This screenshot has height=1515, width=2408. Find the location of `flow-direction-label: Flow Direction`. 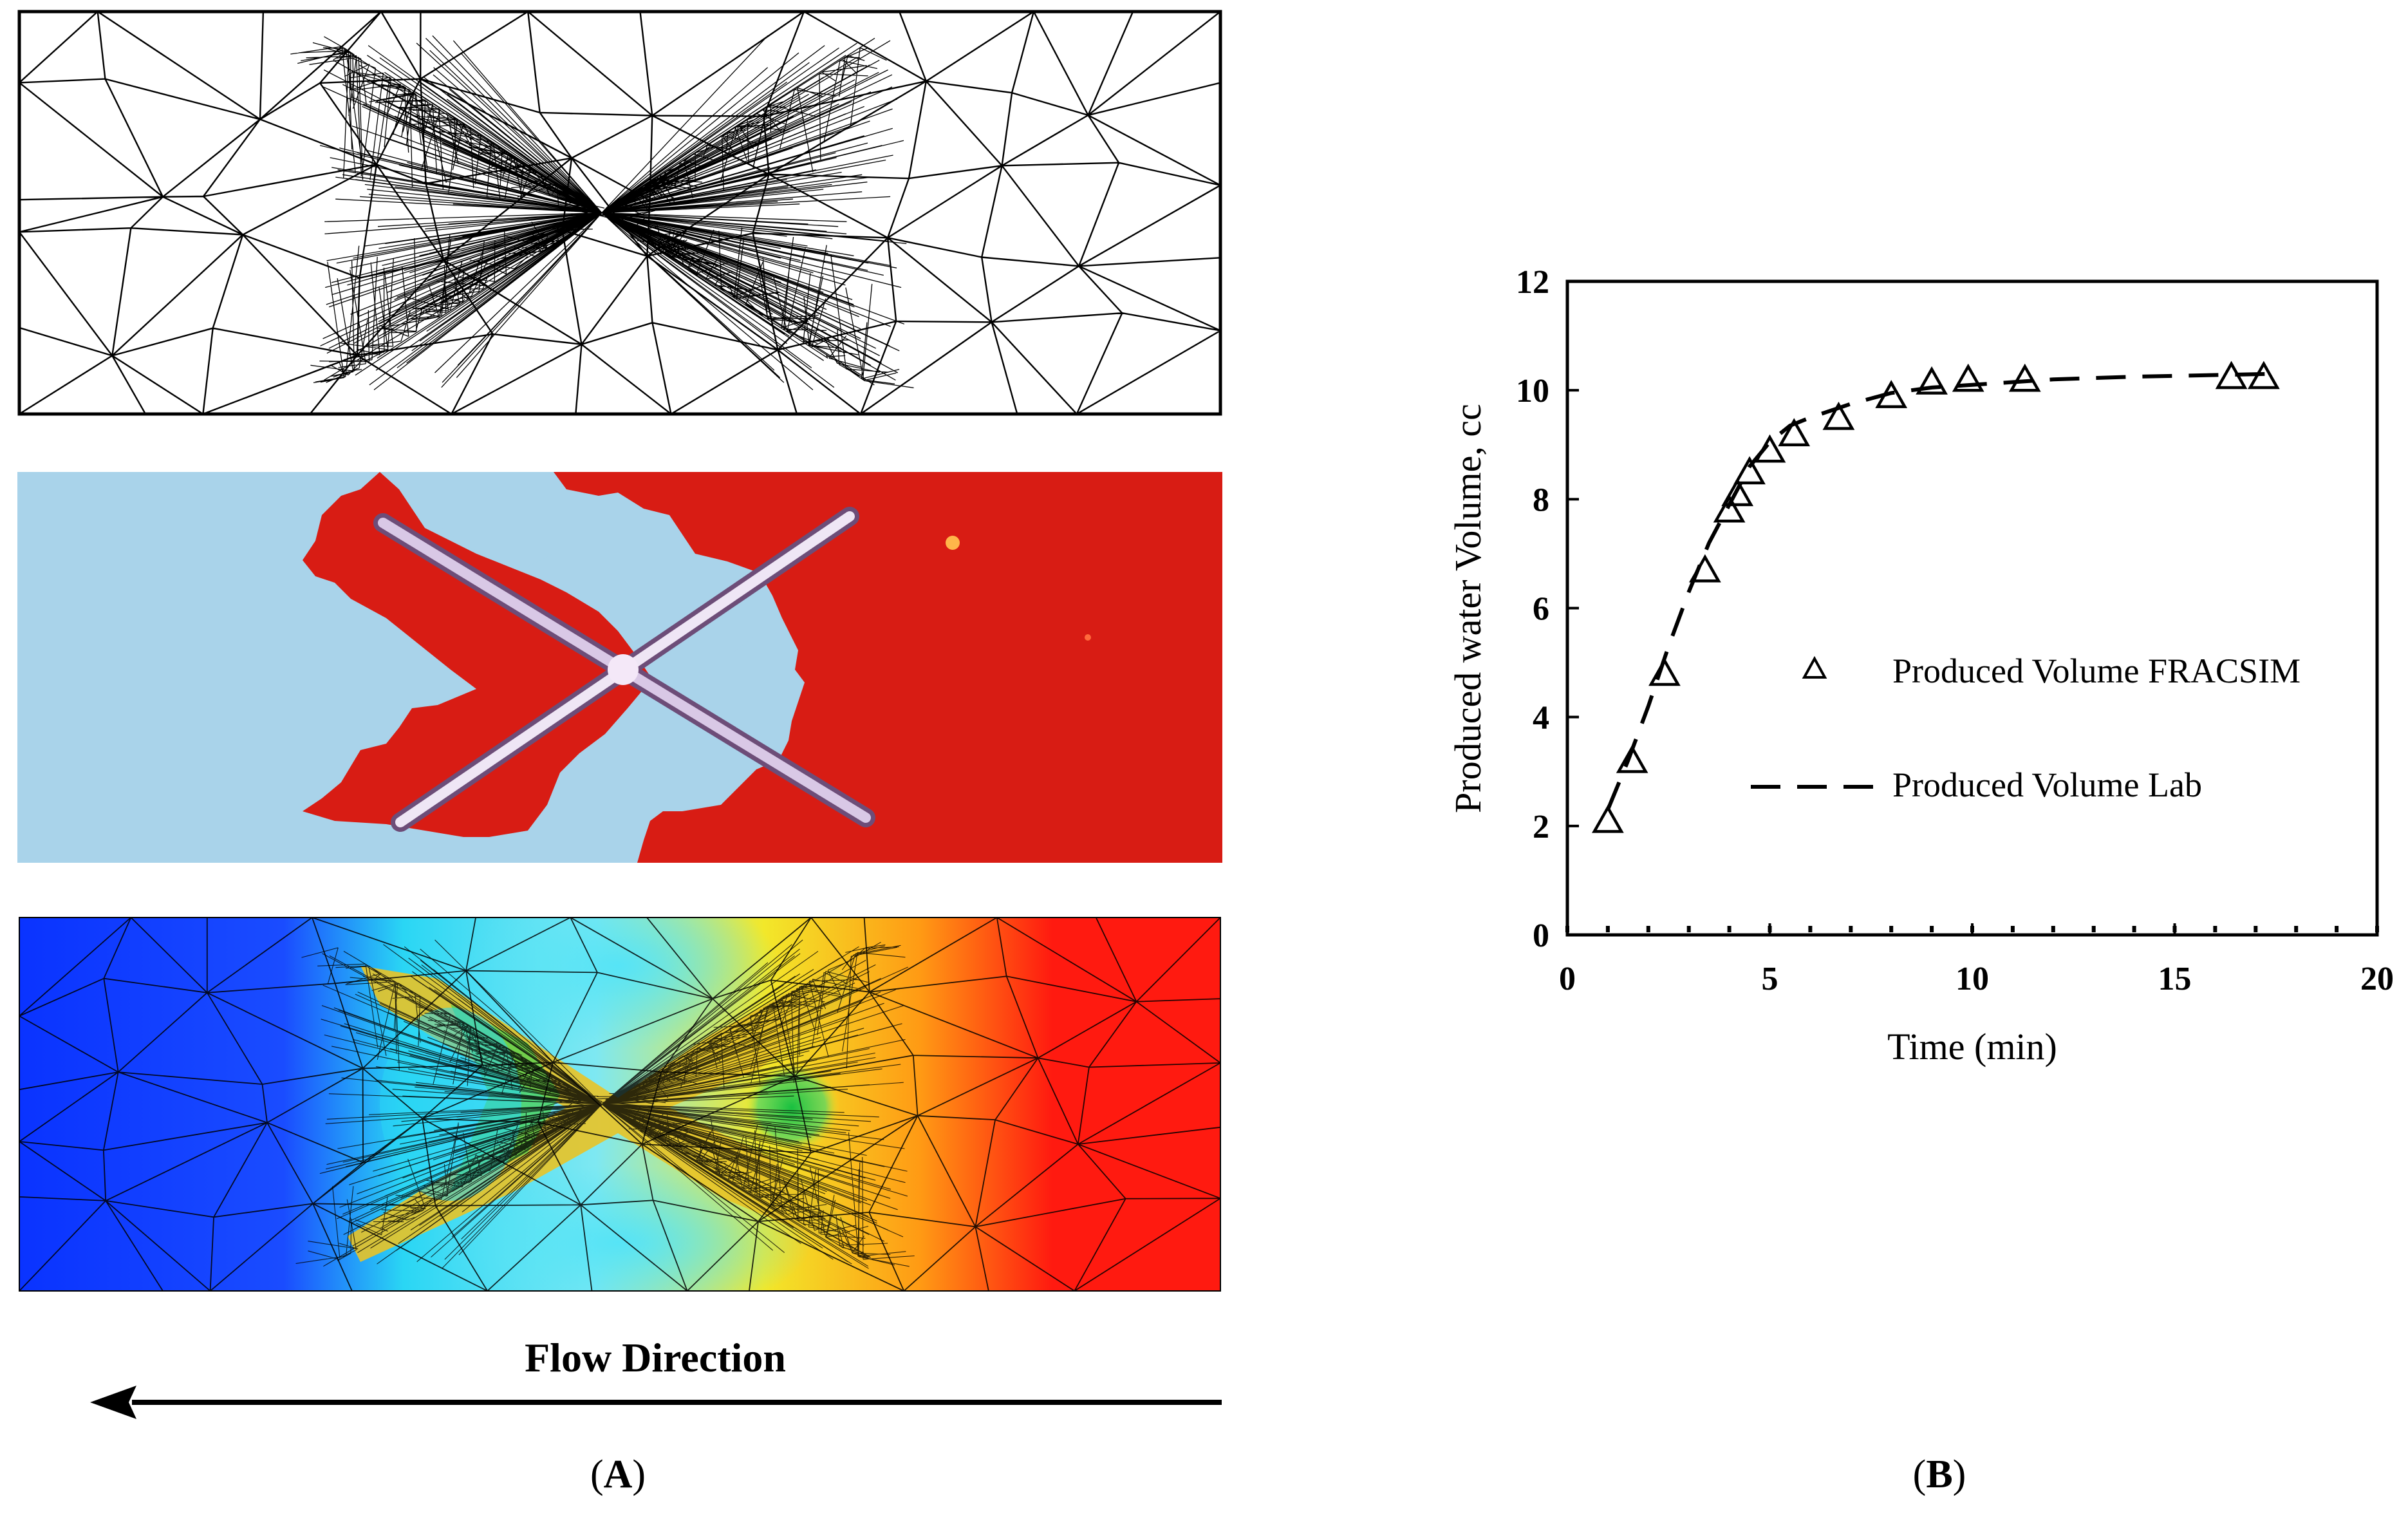

flow-direction-label: Flow Direction is located at coordinates (655, 1357).